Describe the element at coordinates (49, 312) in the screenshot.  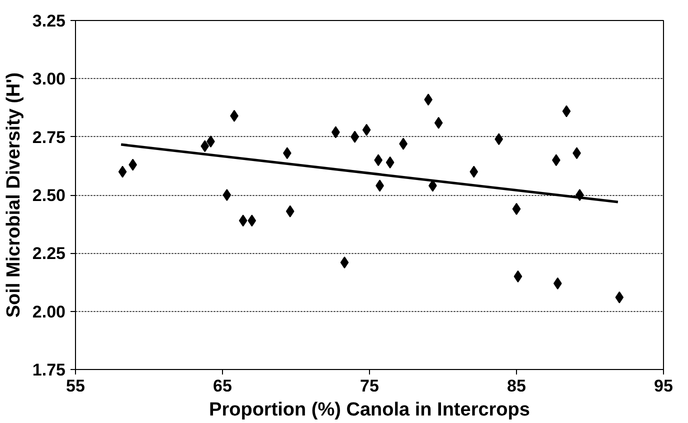
I see `y-tick-label: 2.00` at that location.